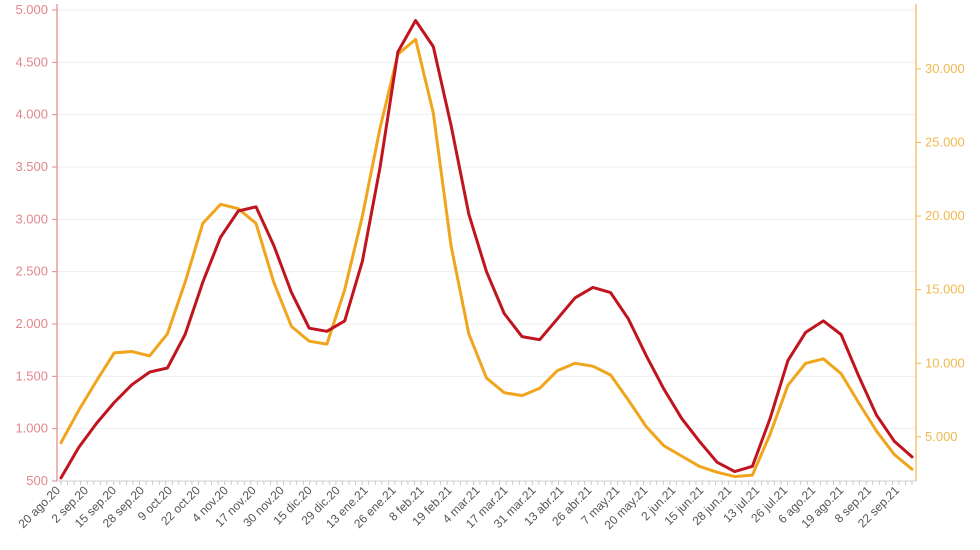  I want to click on left-tick-label-9: 5.000, so click(31, 9).